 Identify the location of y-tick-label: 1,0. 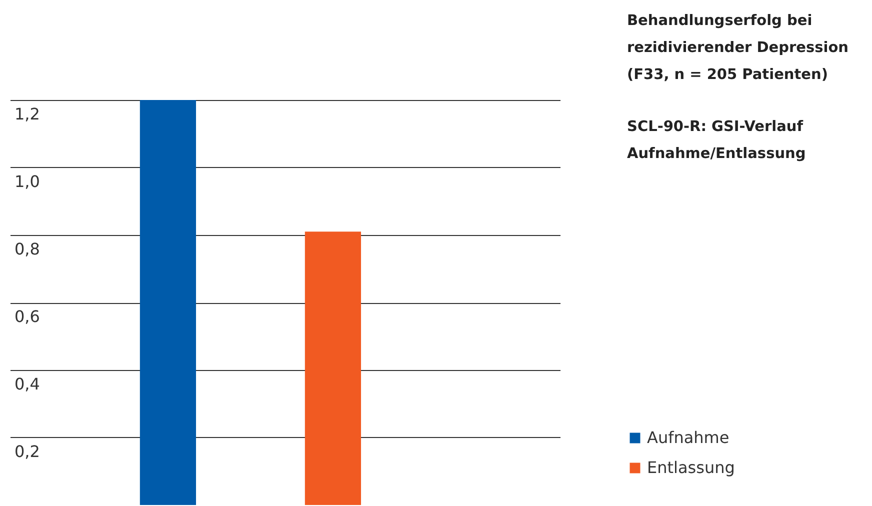
(27, 181).